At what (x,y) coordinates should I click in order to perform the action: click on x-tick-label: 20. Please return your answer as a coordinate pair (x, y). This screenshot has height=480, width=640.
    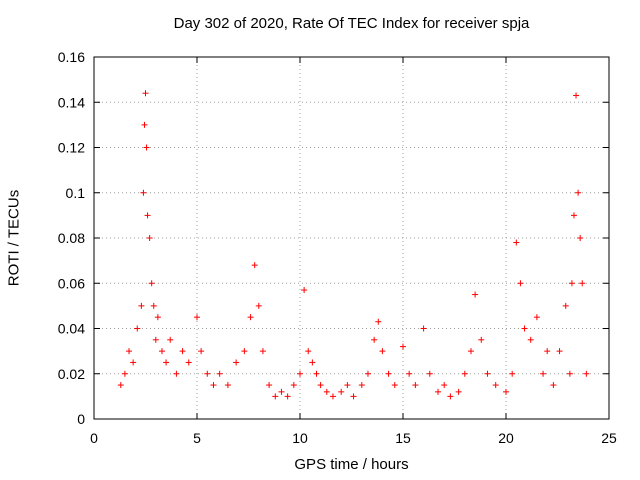
    Looking at the image, I should click on (506, 438).